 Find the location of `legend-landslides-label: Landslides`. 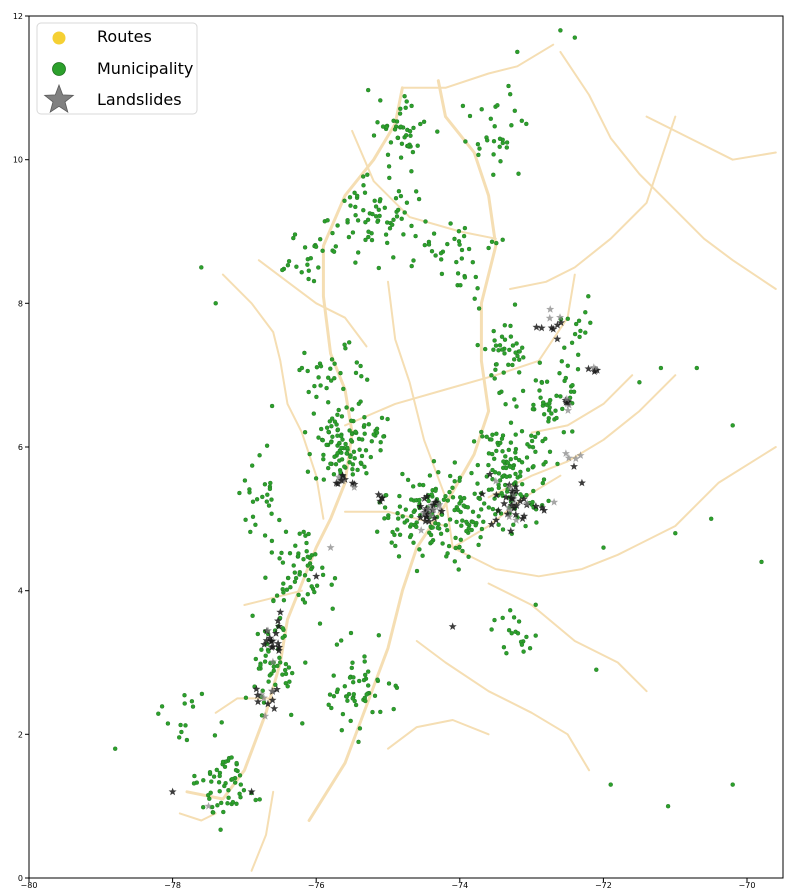

legend-landslides-label: Landslides is located at coordinates (139, 99).